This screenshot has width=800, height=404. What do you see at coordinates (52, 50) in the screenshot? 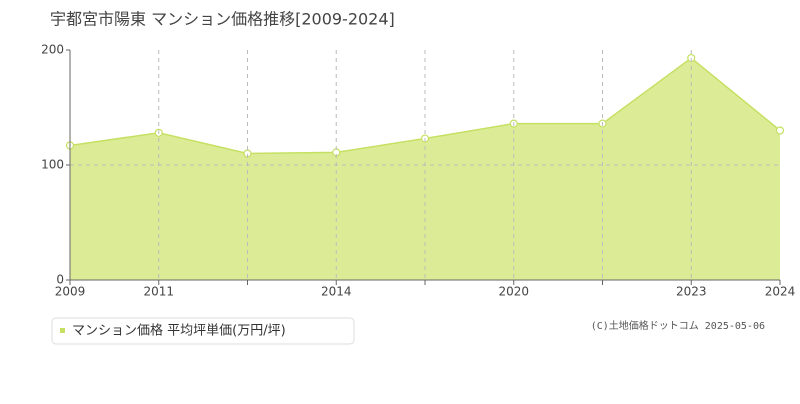
I see `y-tick-label: 200` at bounding box center [52, 50].